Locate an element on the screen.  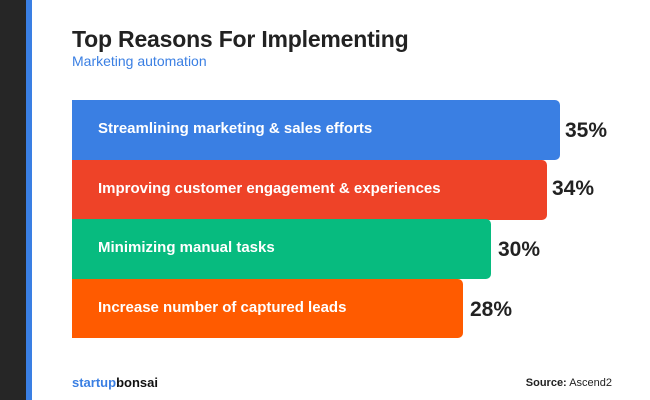
logo-bonsai: bonsai is located at coordinates (137, 382).